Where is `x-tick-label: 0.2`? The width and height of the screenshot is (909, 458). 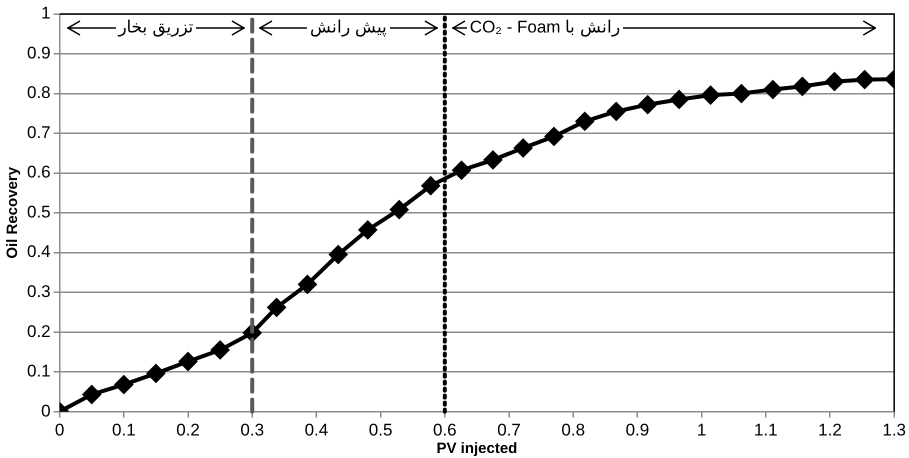
x-tick-label: 0.2 is located at coordinates (188, 430).